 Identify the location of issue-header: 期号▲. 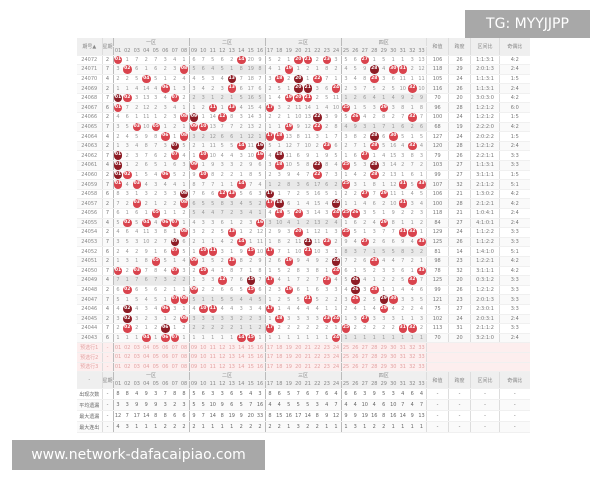
(89, 47).